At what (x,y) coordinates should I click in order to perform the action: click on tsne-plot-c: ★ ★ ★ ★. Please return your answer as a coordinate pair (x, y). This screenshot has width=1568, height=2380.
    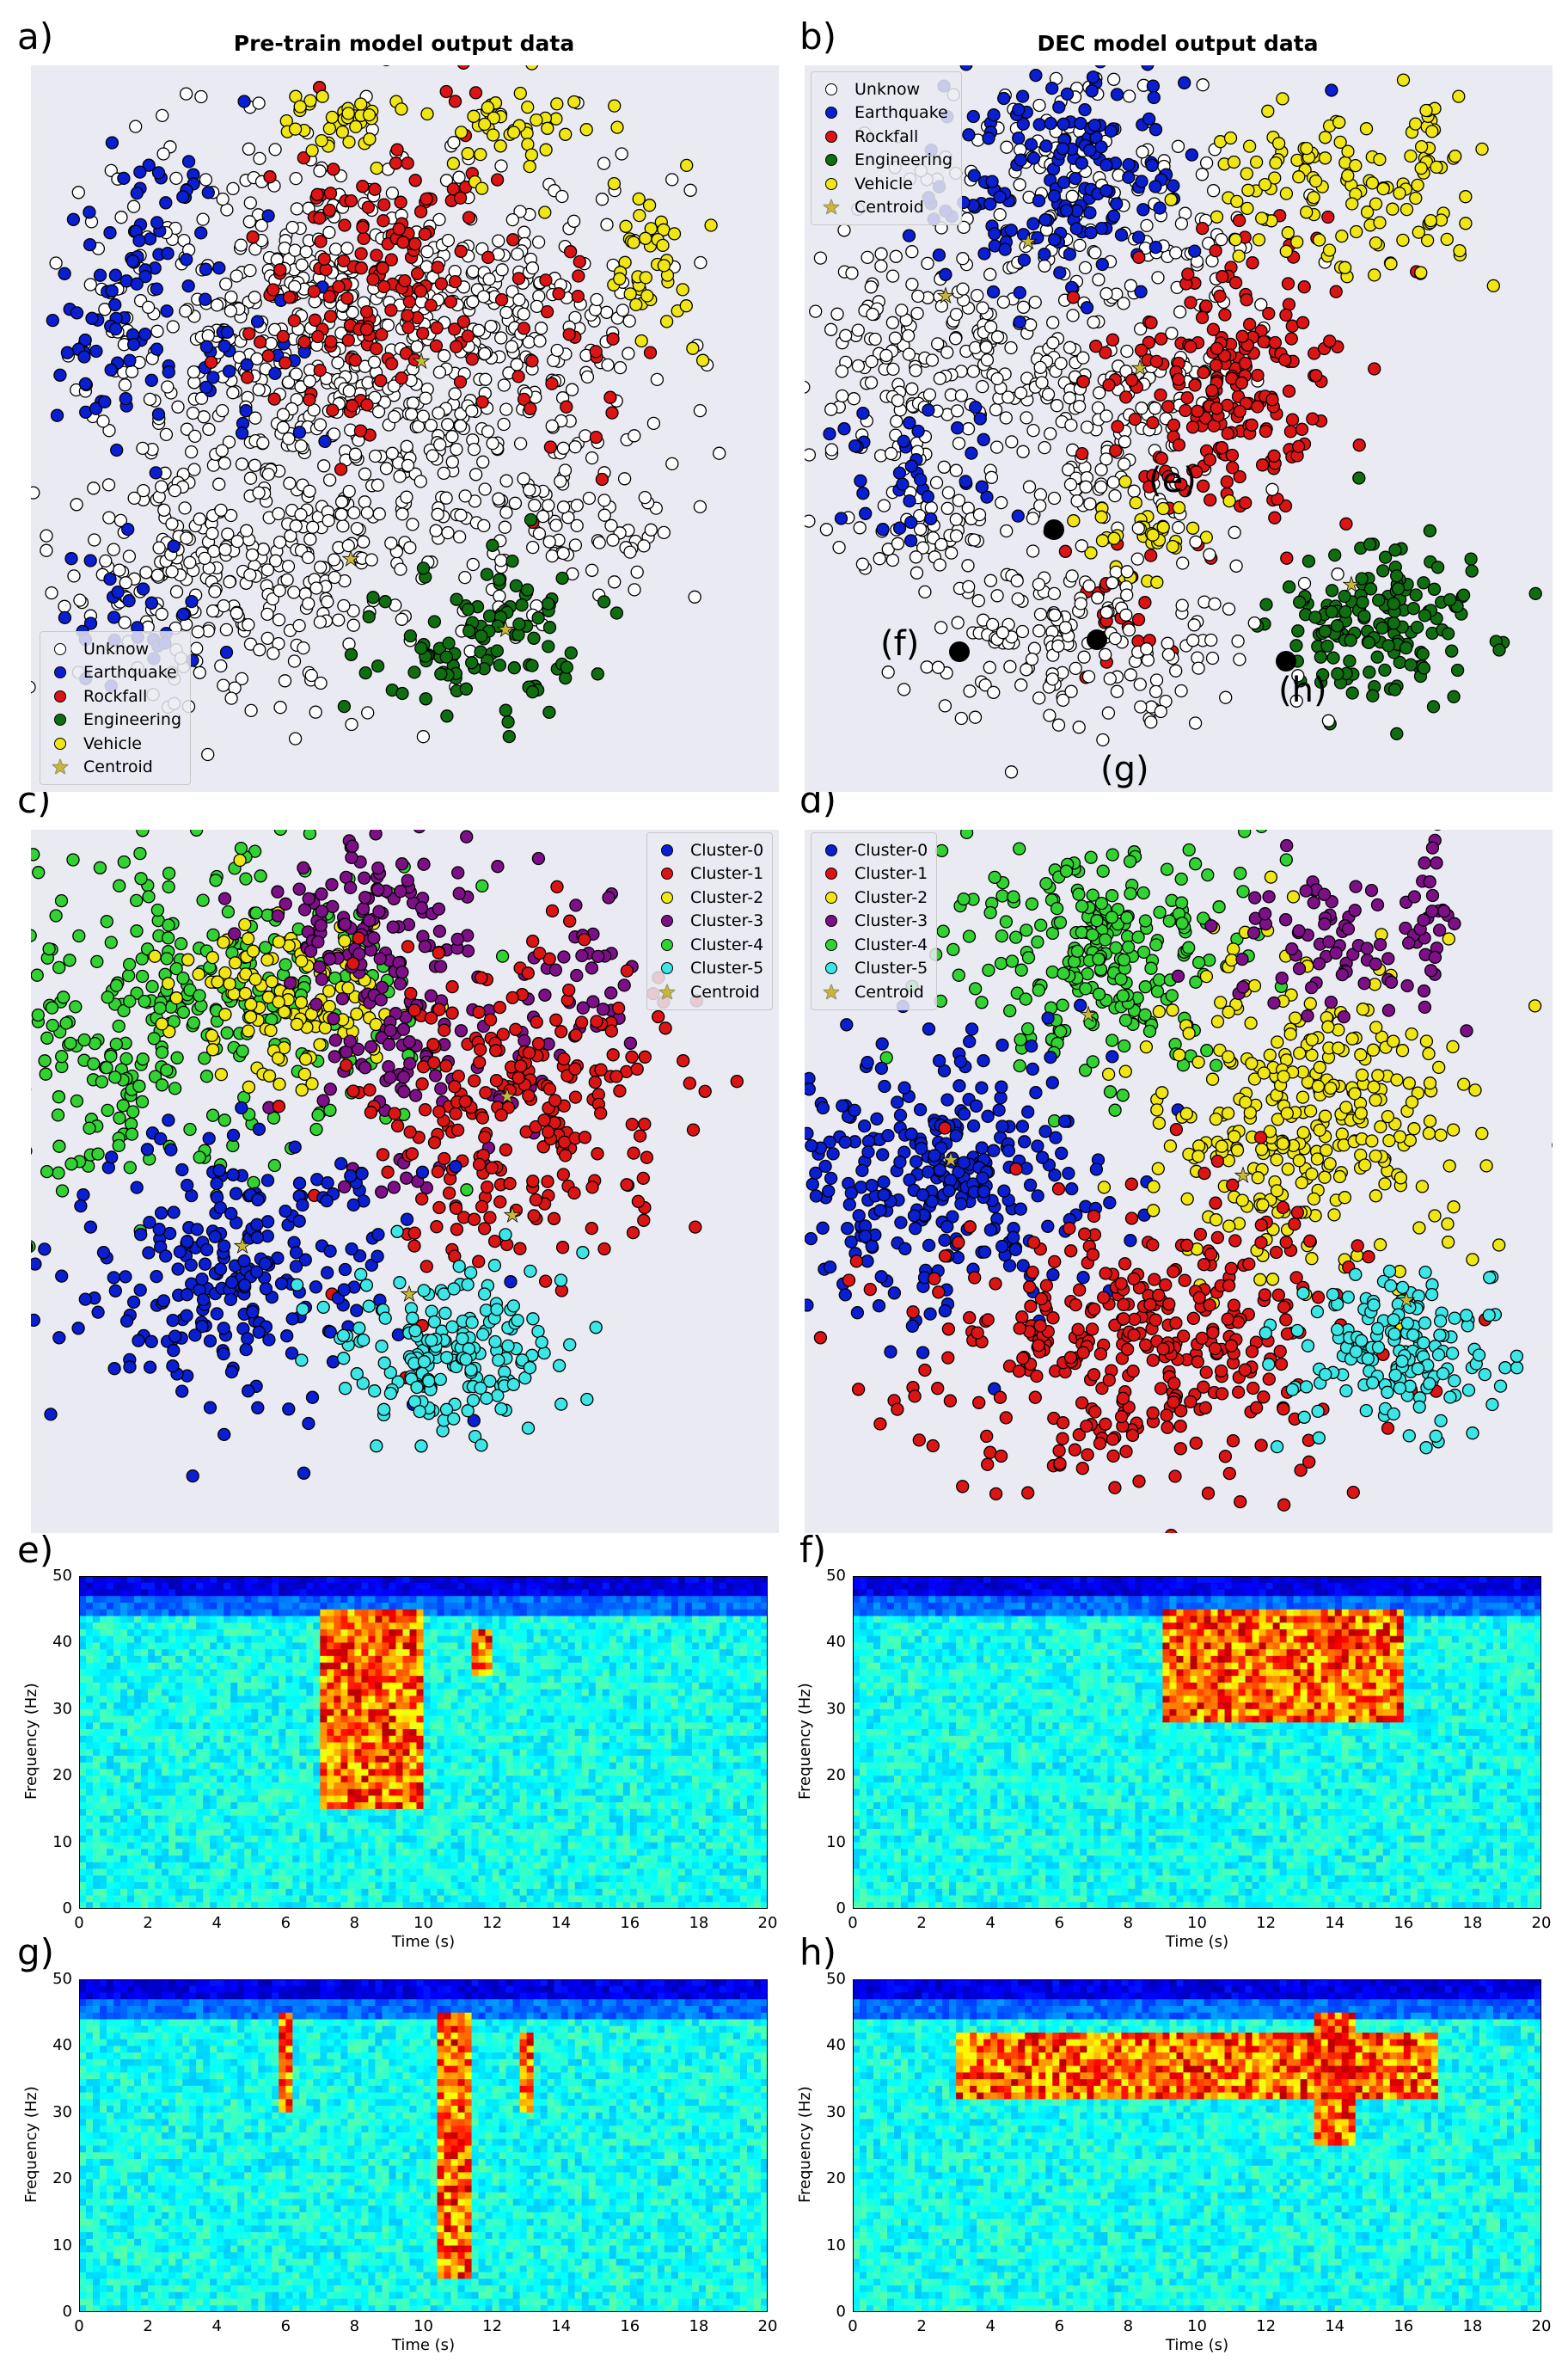
    Looking at the image, I should click on (405, 1182).